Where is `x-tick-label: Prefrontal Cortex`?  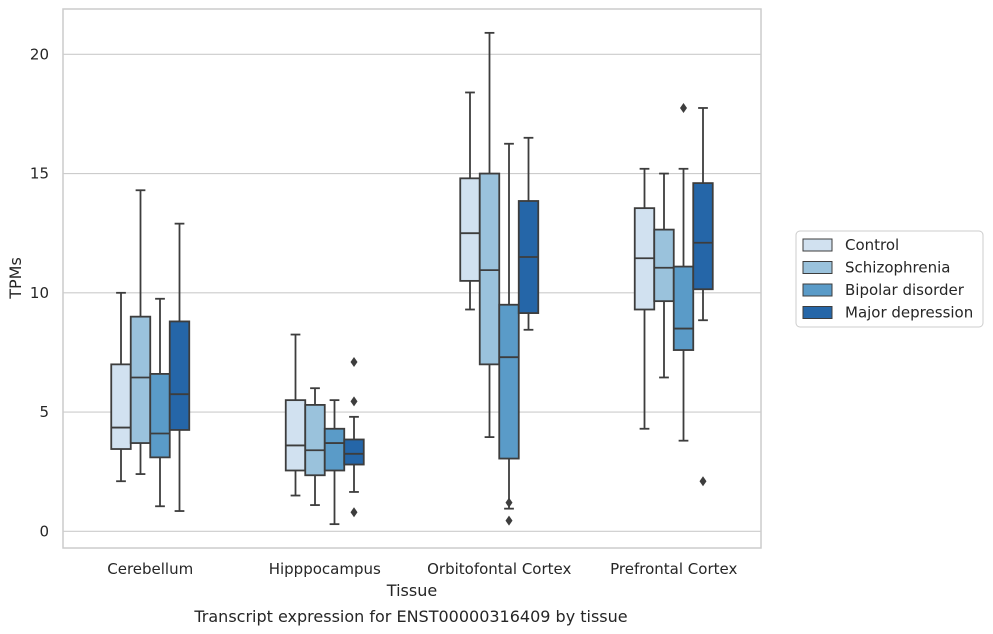
x-tick-label: Prefrontal Cortex is located at coordinates (673, 569).